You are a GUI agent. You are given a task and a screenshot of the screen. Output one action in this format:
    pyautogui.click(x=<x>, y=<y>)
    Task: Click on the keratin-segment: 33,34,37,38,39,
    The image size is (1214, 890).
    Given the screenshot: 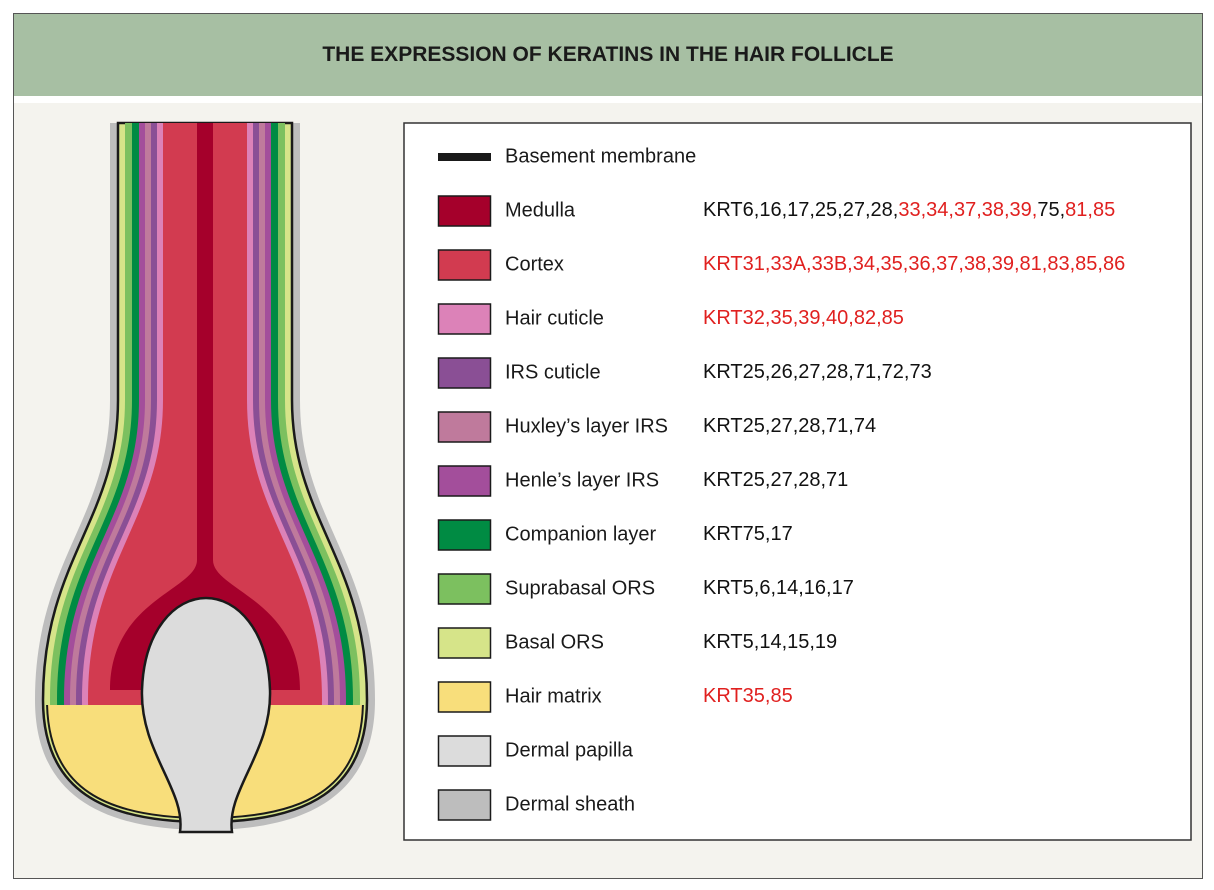 What is the action you would take?
    pyautogui.click(x=967, y=210)
    